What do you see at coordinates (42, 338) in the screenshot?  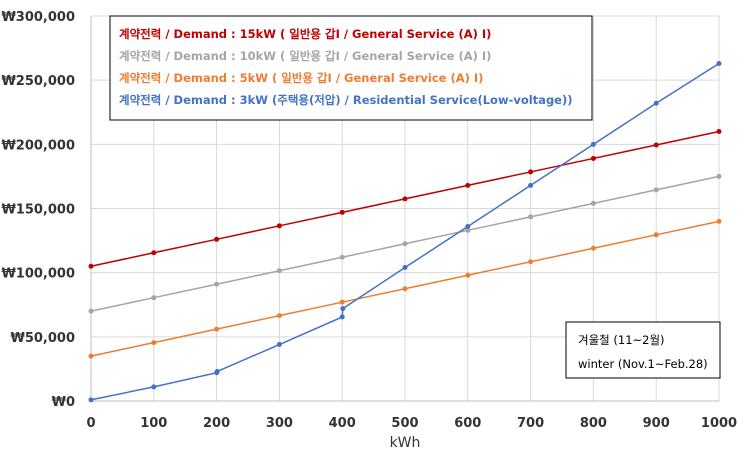 I see `y-tick-label: ₩50,000` at bounding box center [42, 338].